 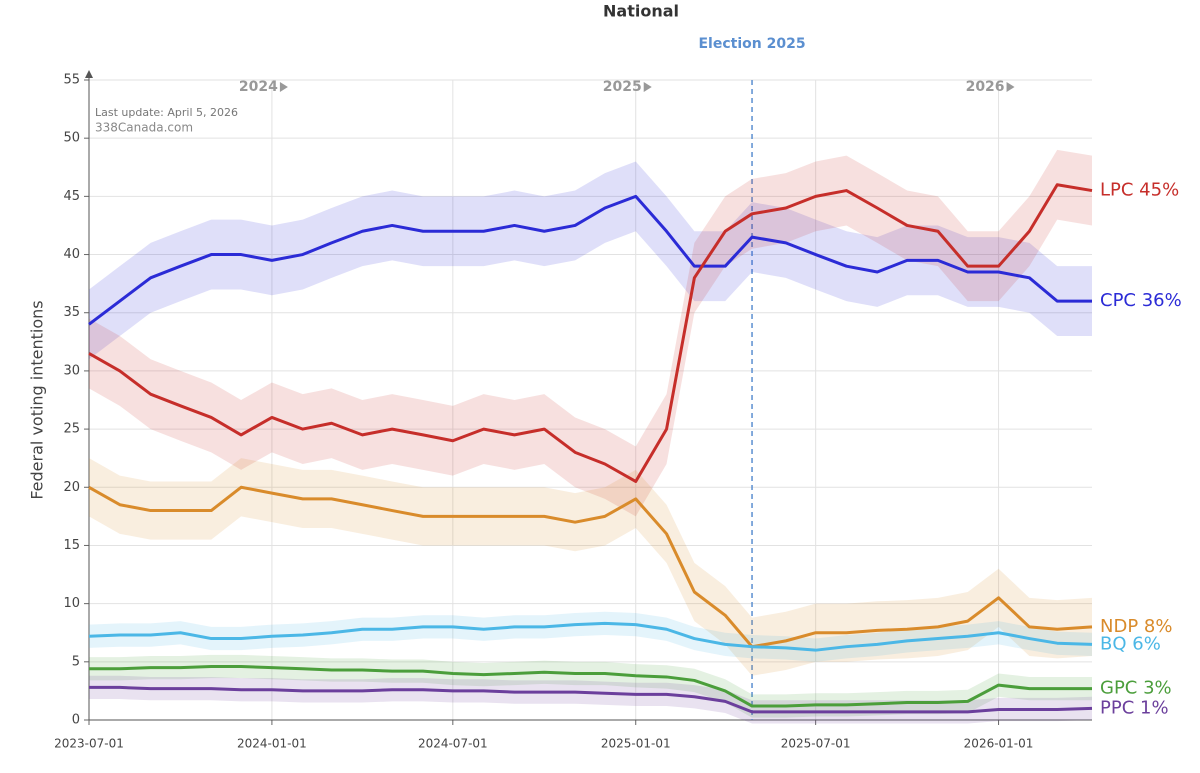 I want to click on y-tick-label: 35, so click(x=71, y=312).